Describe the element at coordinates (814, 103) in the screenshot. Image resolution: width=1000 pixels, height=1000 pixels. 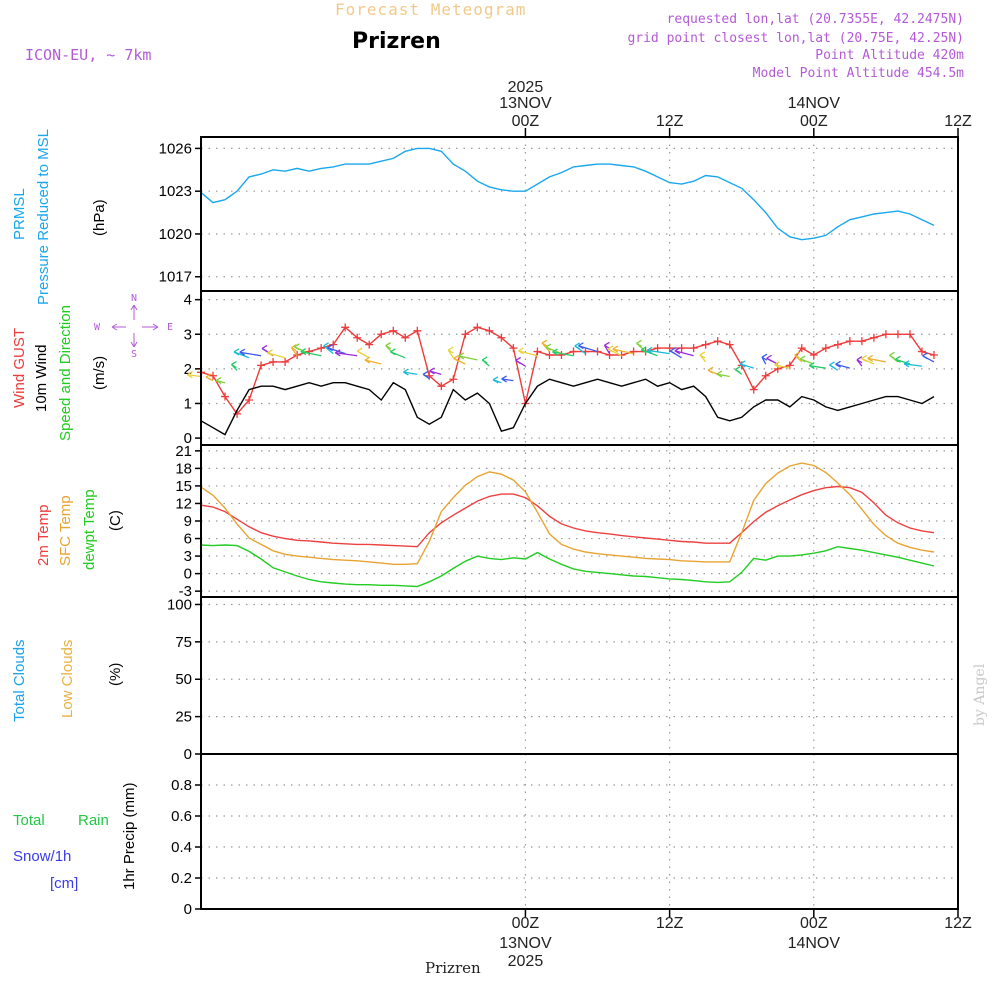
I see `top-date-label: 14NOV` at that location.